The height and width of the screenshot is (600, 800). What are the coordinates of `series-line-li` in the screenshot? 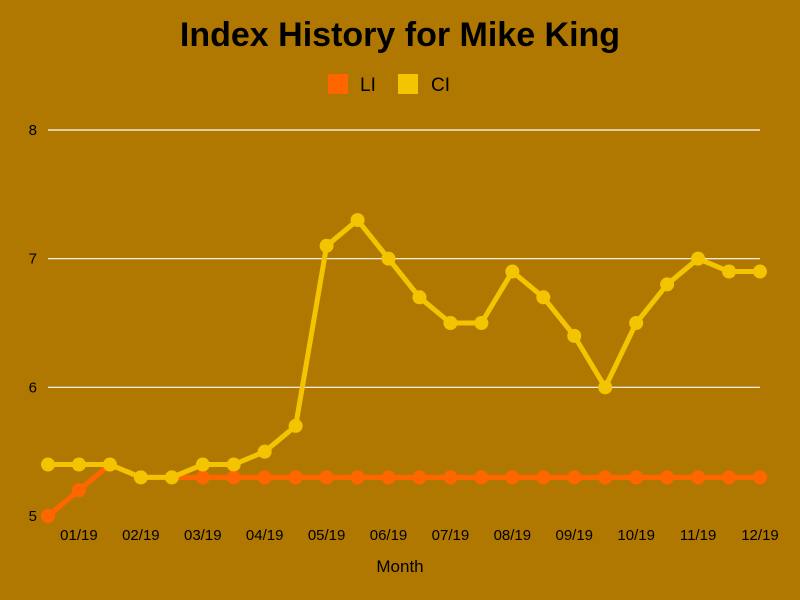 It's located at (404, 490).